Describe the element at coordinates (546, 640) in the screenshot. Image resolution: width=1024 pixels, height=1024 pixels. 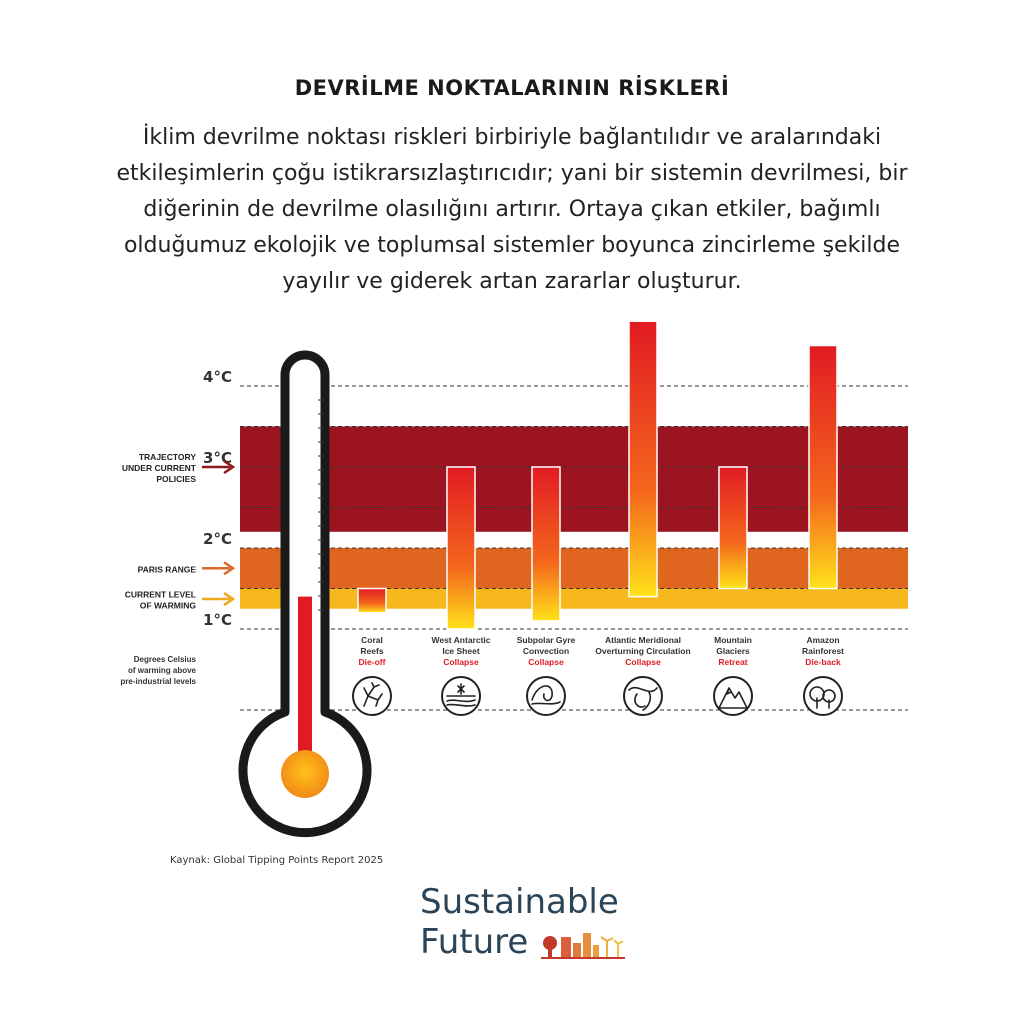
I see `category-name: Subpolar Gyre` at that location.